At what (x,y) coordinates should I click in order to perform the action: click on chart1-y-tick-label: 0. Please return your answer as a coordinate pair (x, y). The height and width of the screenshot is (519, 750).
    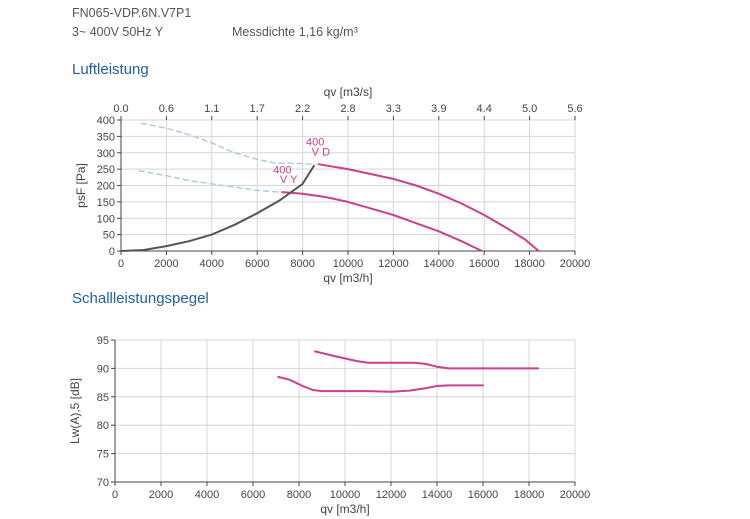
    Looking at the image, I should click on (112, 252).